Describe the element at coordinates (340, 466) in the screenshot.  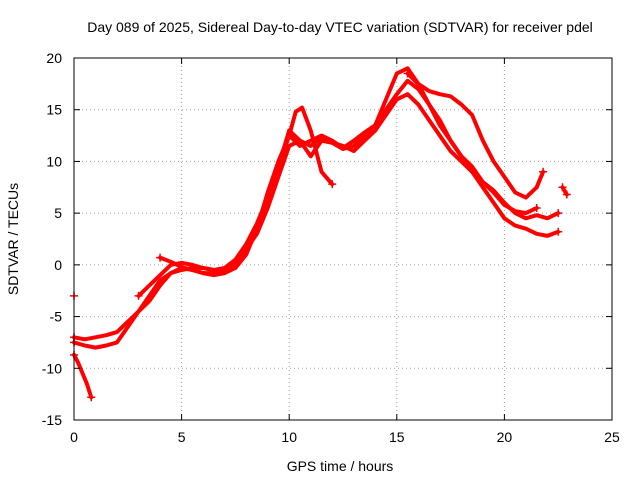
I see `x-axis-label: GPS time / hours` at that location.